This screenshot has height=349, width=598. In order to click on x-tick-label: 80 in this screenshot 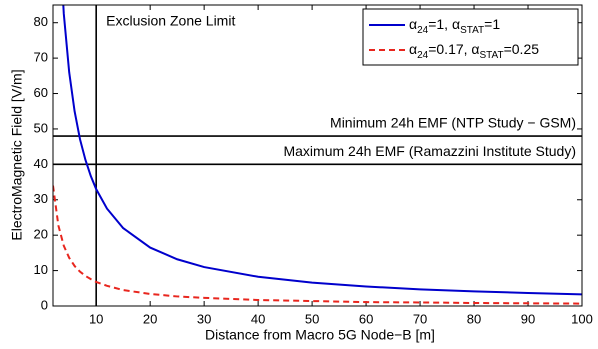, I will do `click(474, 318)`.